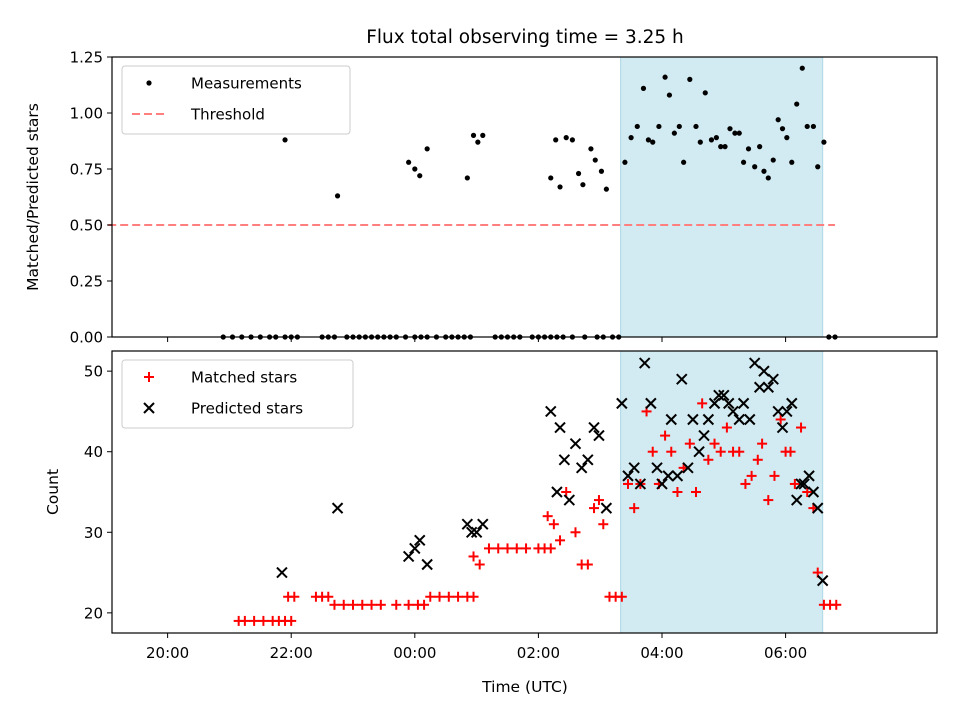 This screenshot has height=724, width=960. What do you see at coordinates (525, 37) in the screenshot?
I see `figure-title: Flux total observing time = 3.25 h` at bounding box center [525, 37].